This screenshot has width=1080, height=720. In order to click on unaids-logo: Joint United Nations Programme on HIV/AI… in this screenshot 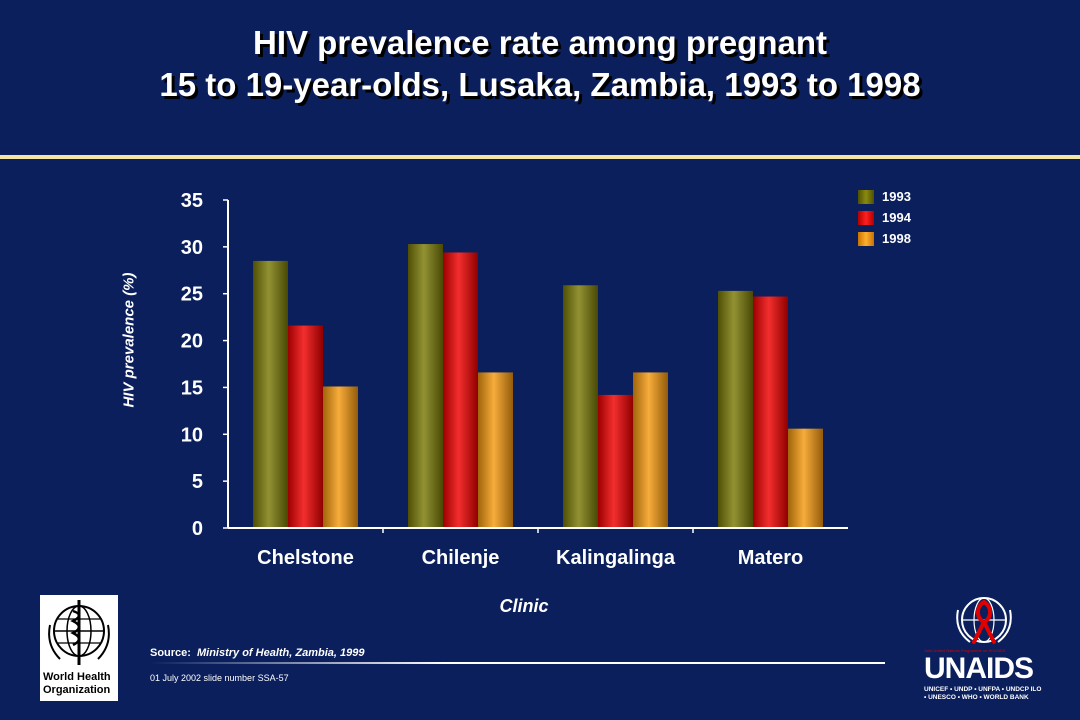, I will do `click(982, 651)`.